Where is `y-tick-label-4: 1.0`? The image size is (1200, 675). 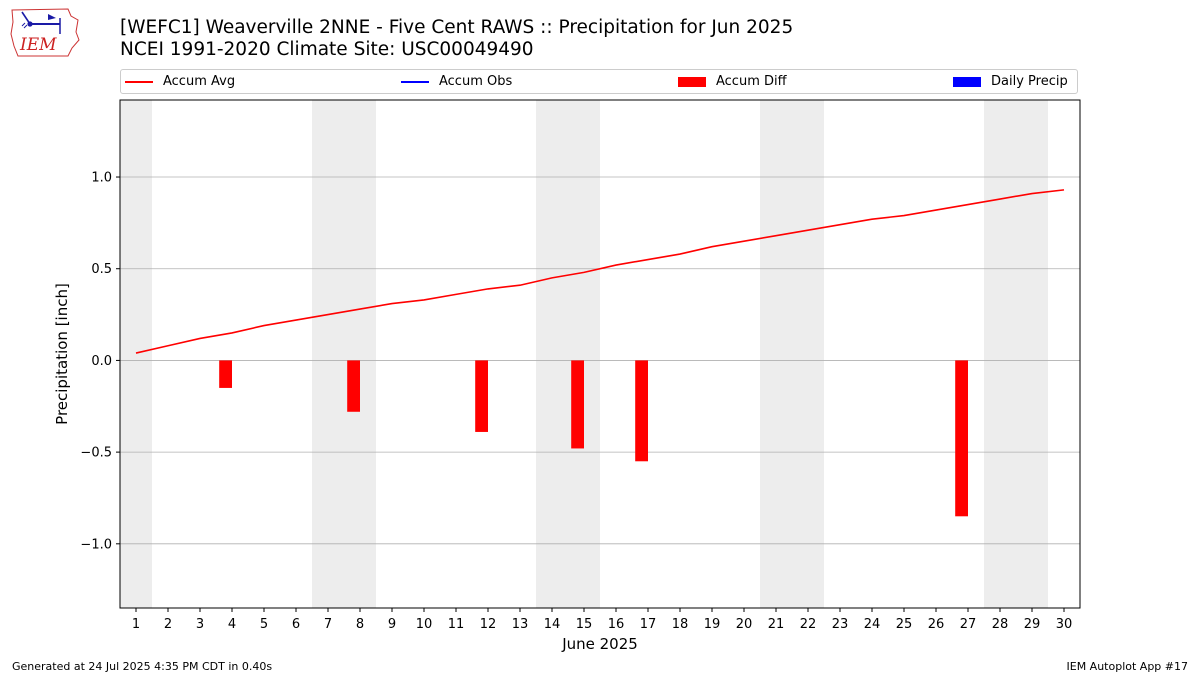
y-tick-label-4: 1.0 is located at coordinates (101, 178).